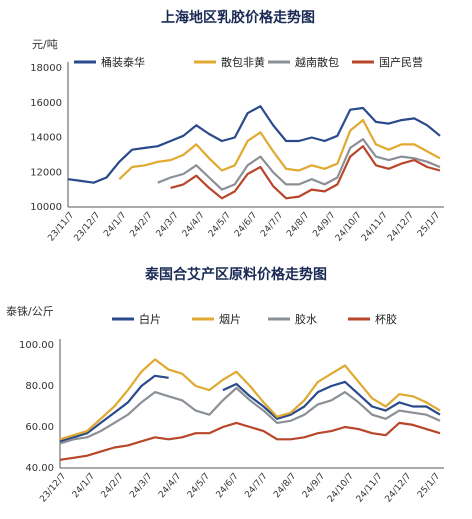 This screenshot has width=472, height=519. I want to click on chart1-x-tick: 25/1/7, so click(429, 225).